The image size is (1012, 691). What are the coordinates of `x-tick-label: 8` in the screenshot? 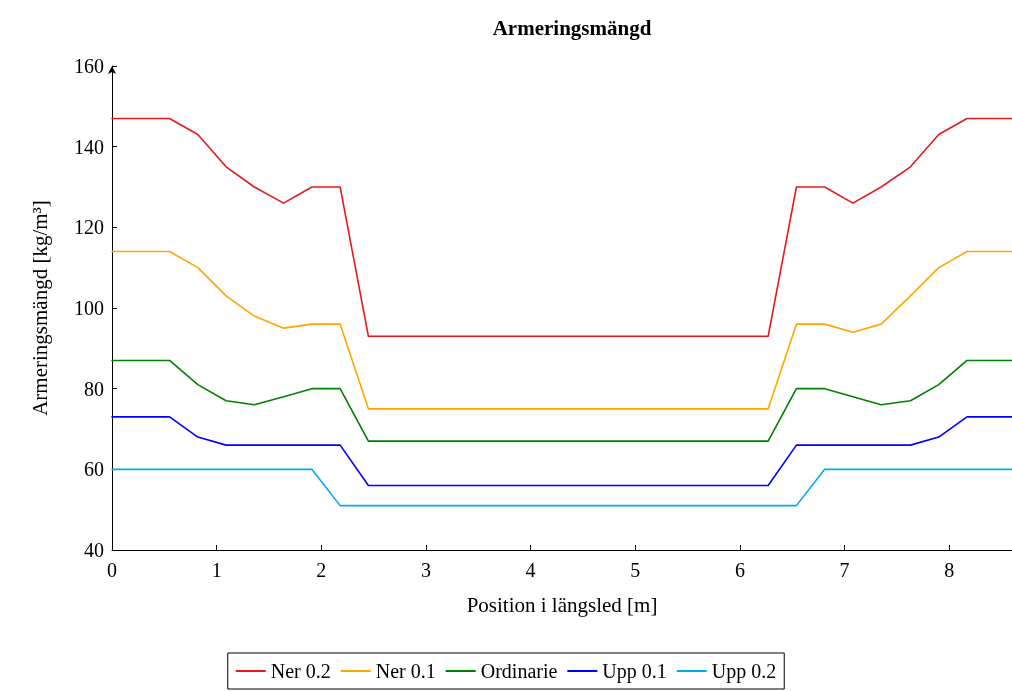 It's located at (949, 570).